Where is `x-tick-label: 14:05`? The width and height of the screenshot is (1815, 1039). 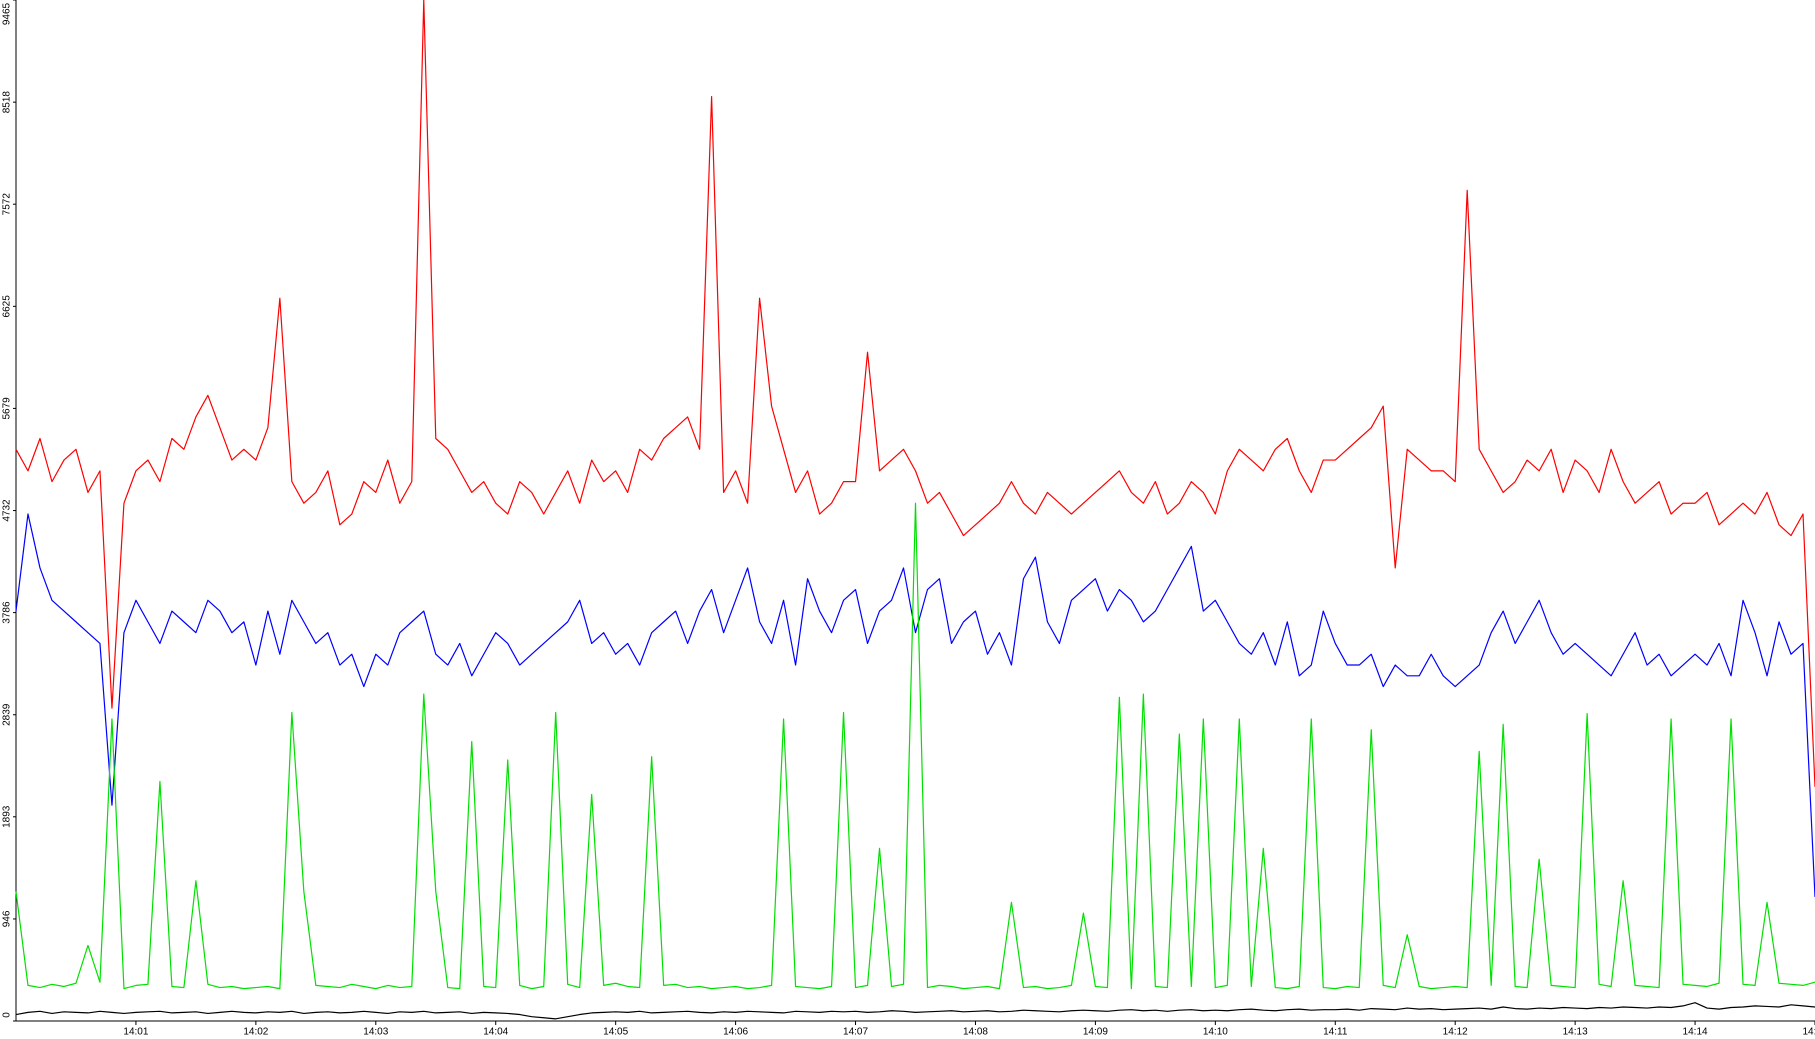
x-tick-label: 14:05 is located at coordinates (615, 1032).